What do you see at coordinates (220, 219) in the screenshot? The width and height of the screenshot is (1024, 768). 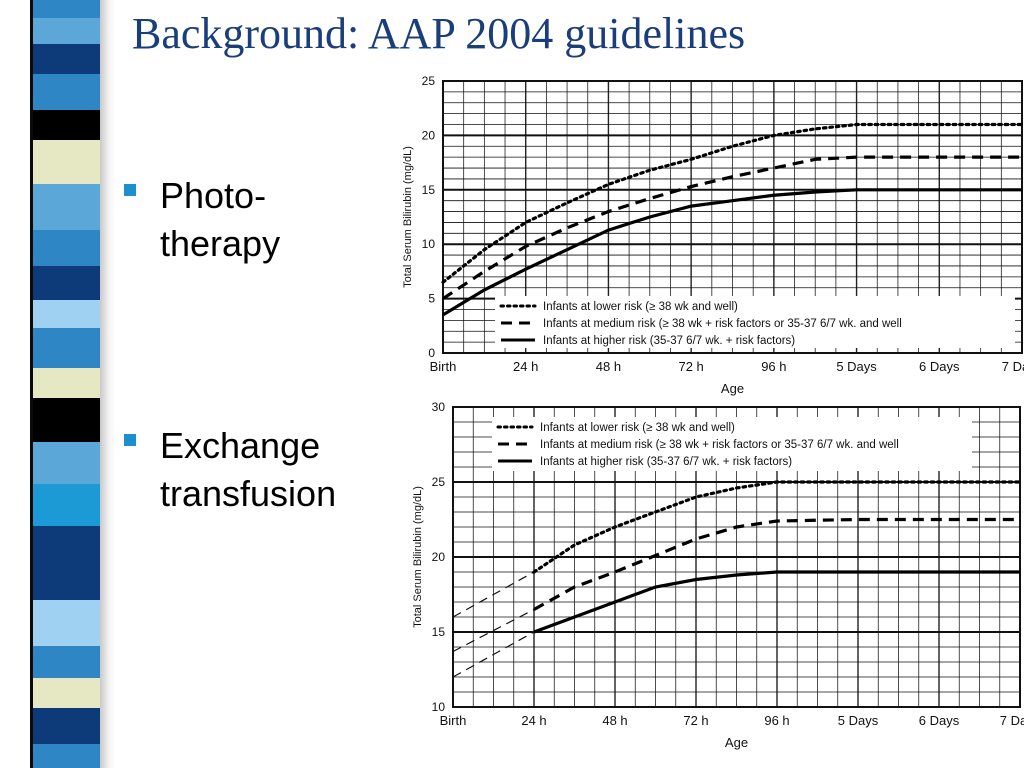 I see `bullet-text: Photo- therapy` at bounding box center [220, 219].